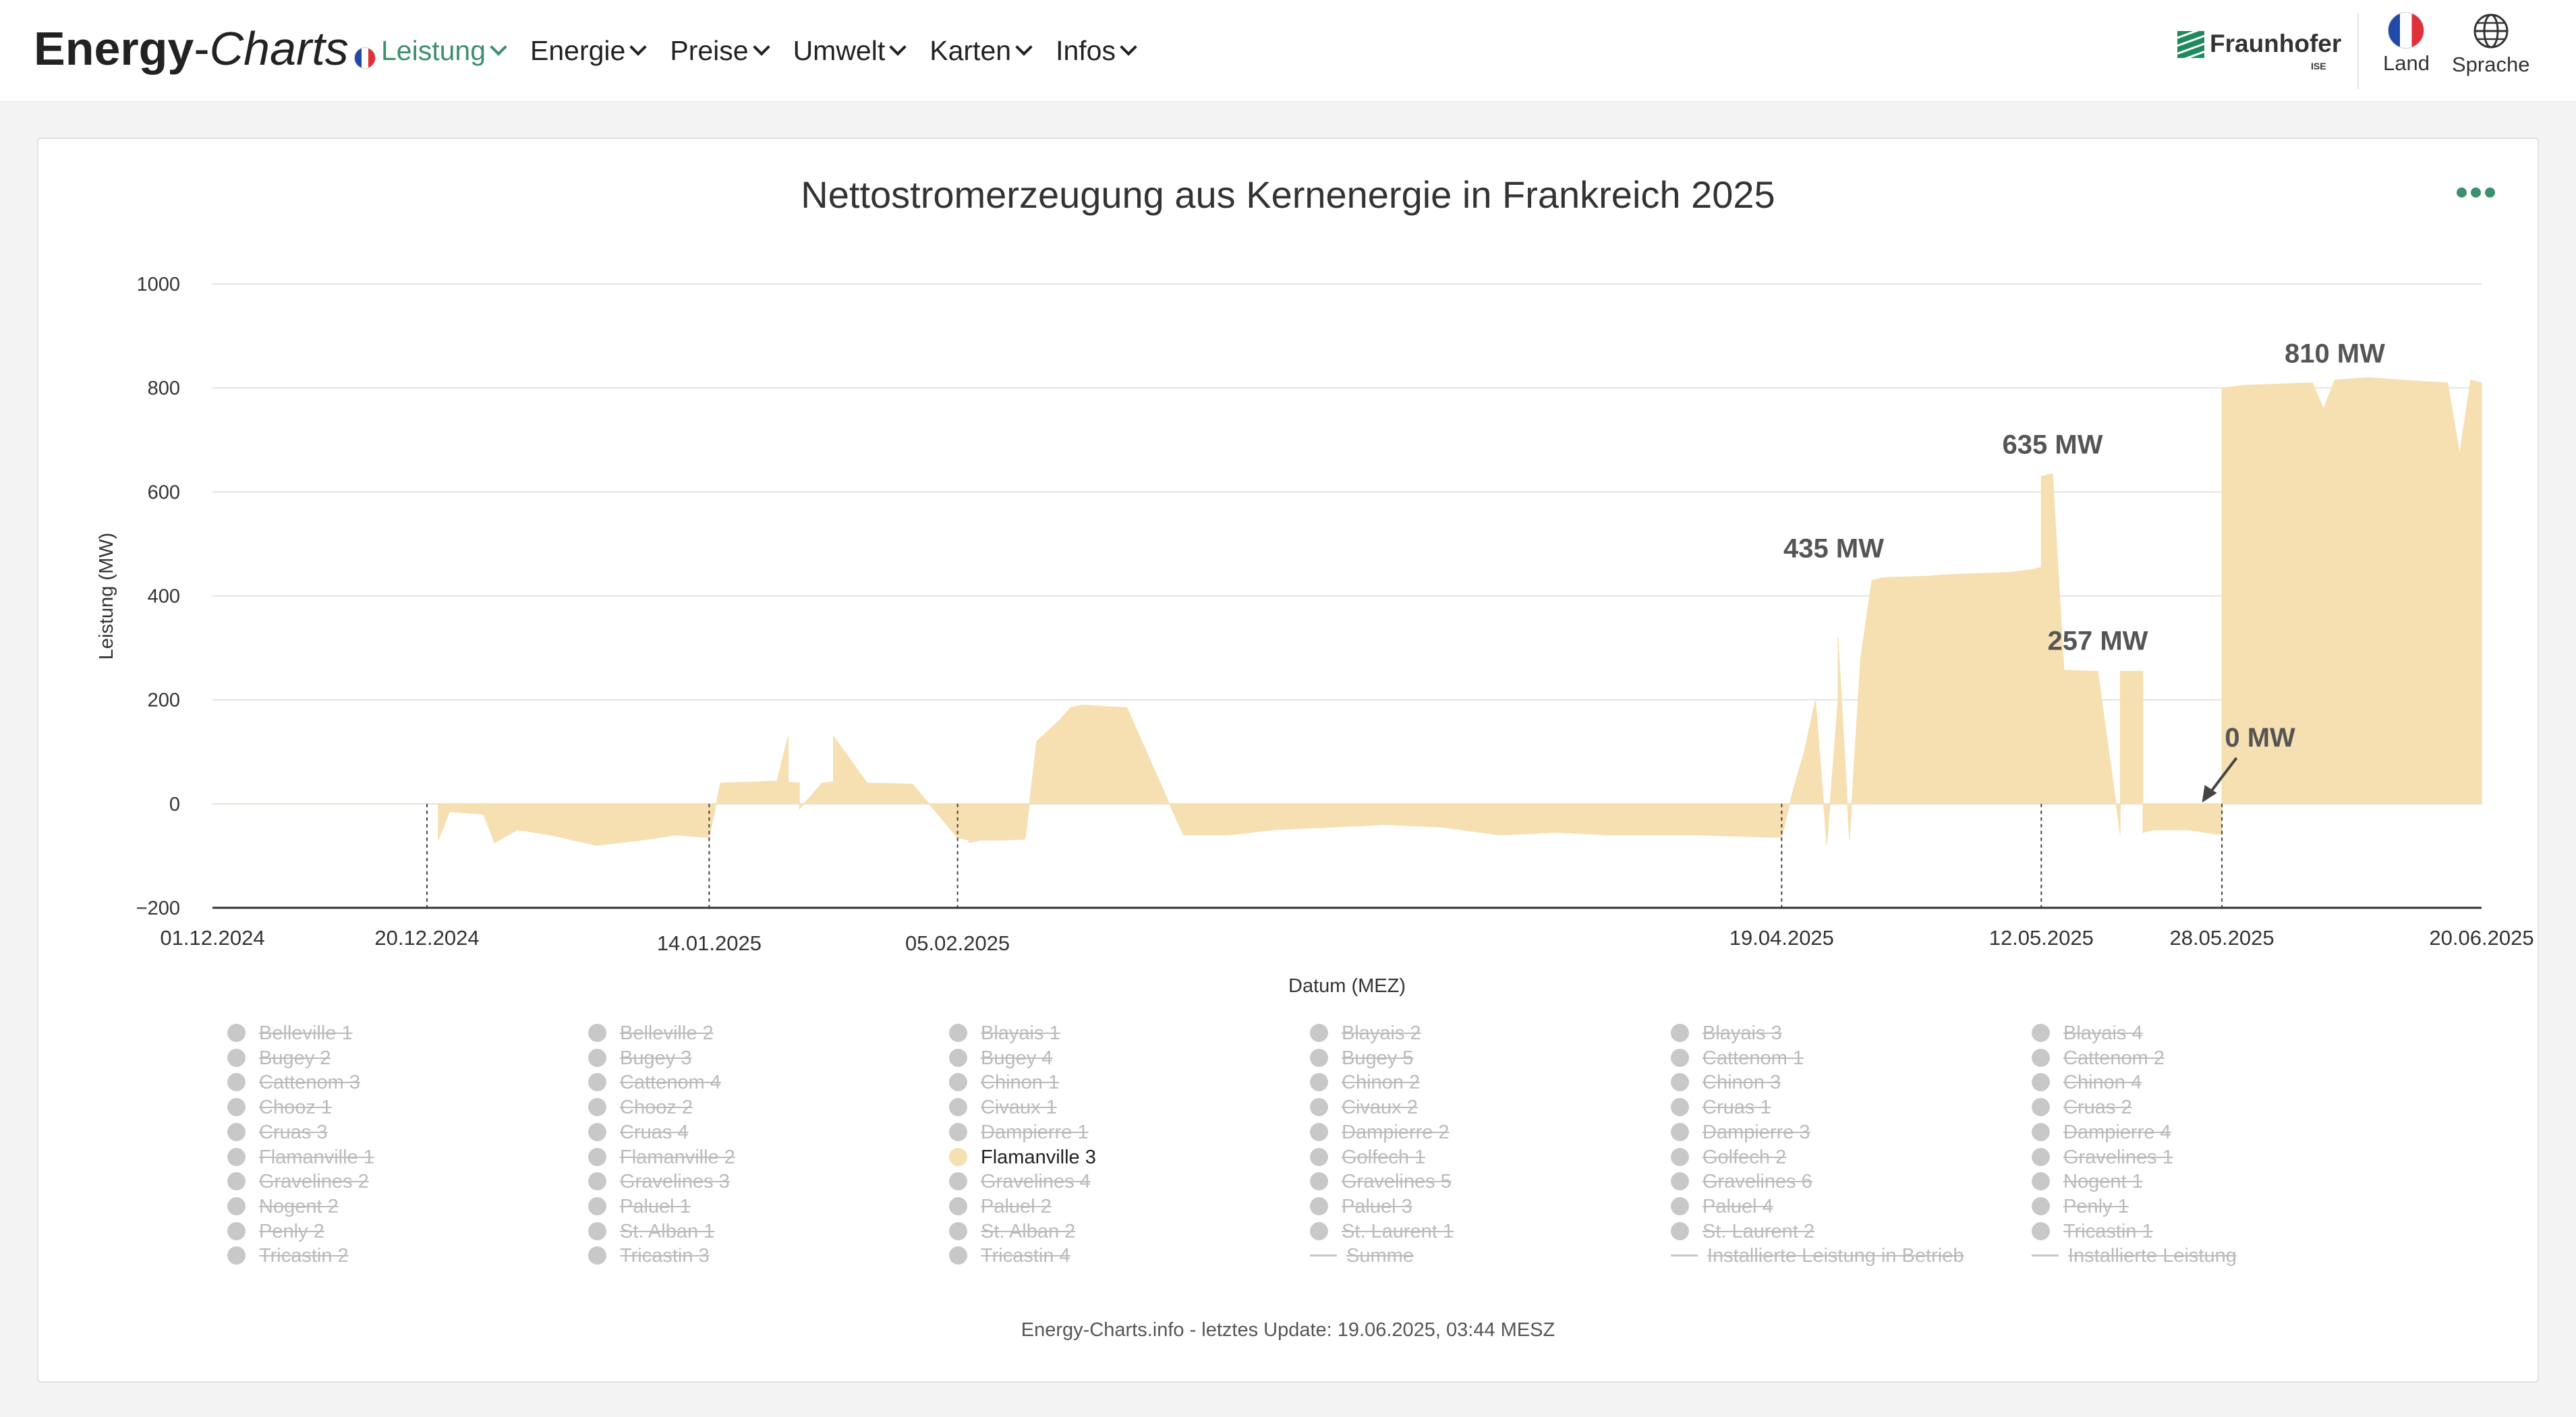 This screenshot has width=2576, height=1417. I want to click on legend-item: St. Laurent 1, so click(1382, 1231).